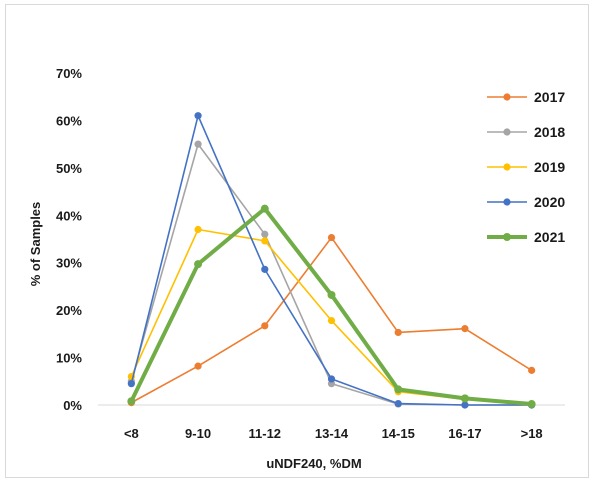 The width and height of the screenshot is (595, 483). Describe the element at coordinates (398, 433) in the screenshot. I see `x-tick-label: 14-15` at that location.